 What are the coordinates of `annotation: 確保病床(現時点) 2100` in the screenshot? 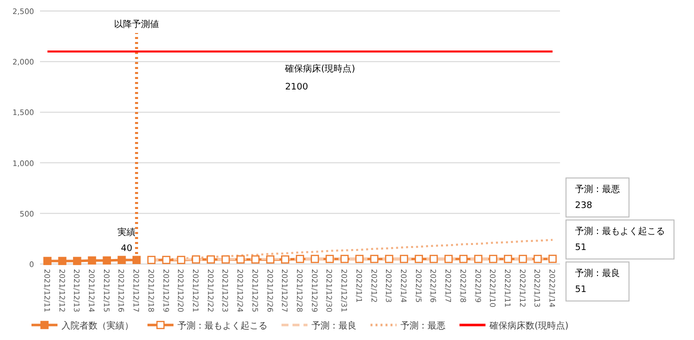 It's located at (320, 77).